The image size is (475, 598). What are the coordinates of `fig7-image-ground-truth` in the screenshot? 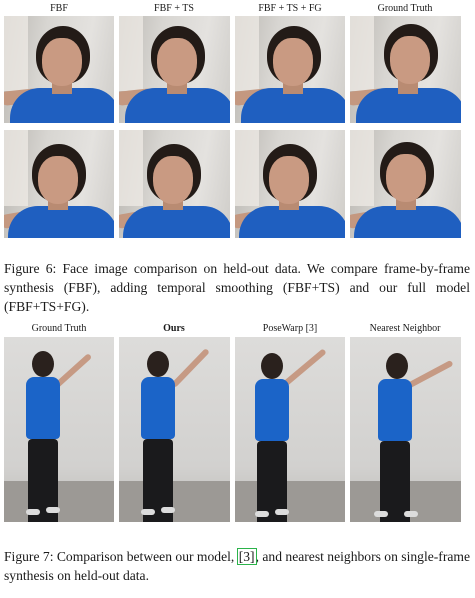 It's located at (59, 429).